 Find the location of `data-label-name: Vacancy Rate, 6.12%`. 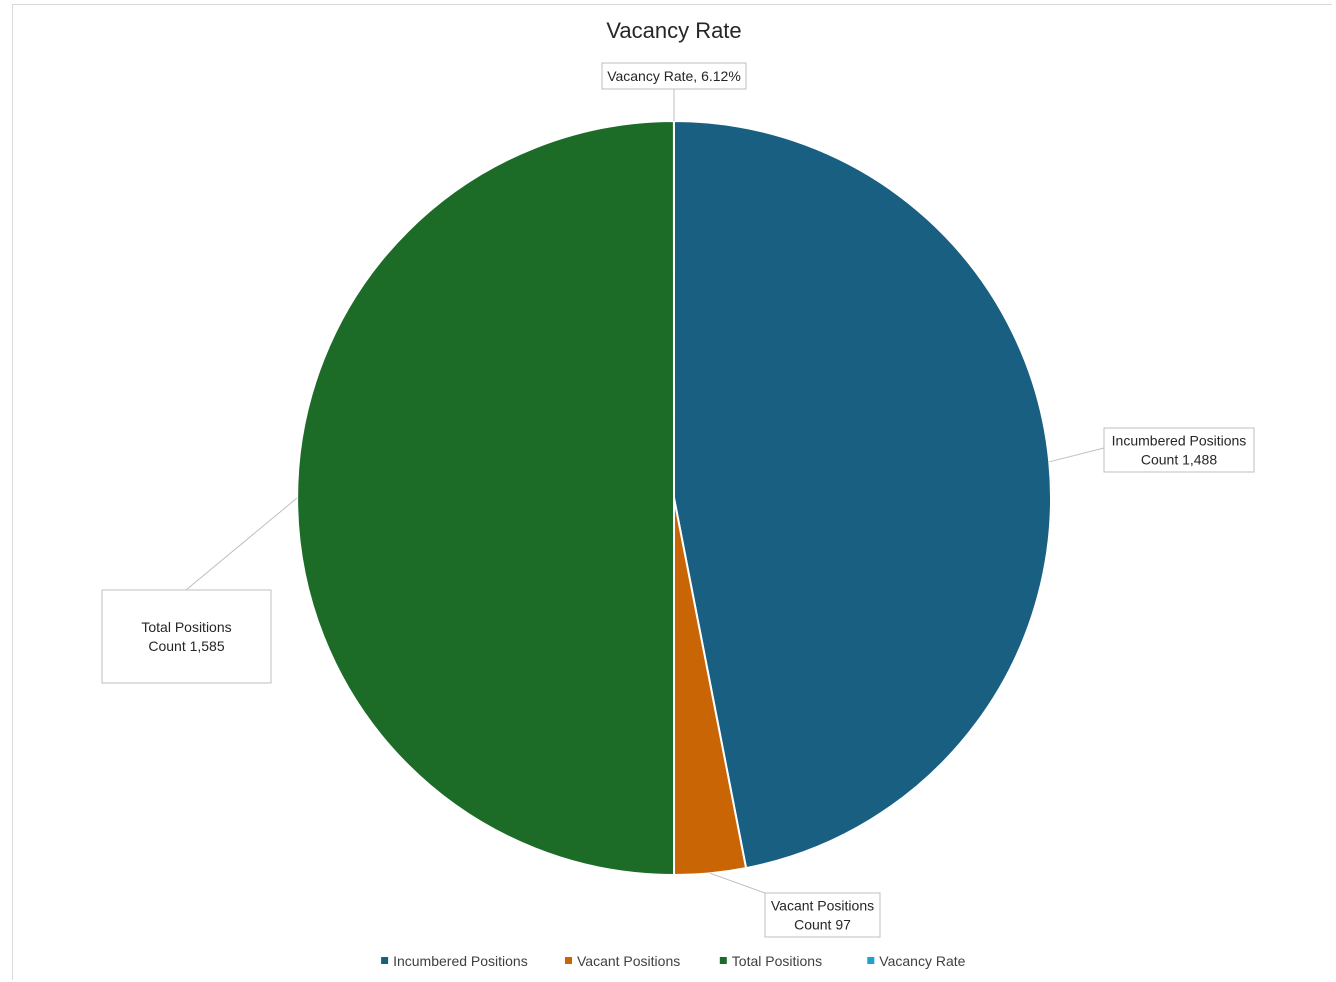

data-label-name: Vacancy Rate, 6.12% is located at coordinates (674, 76).